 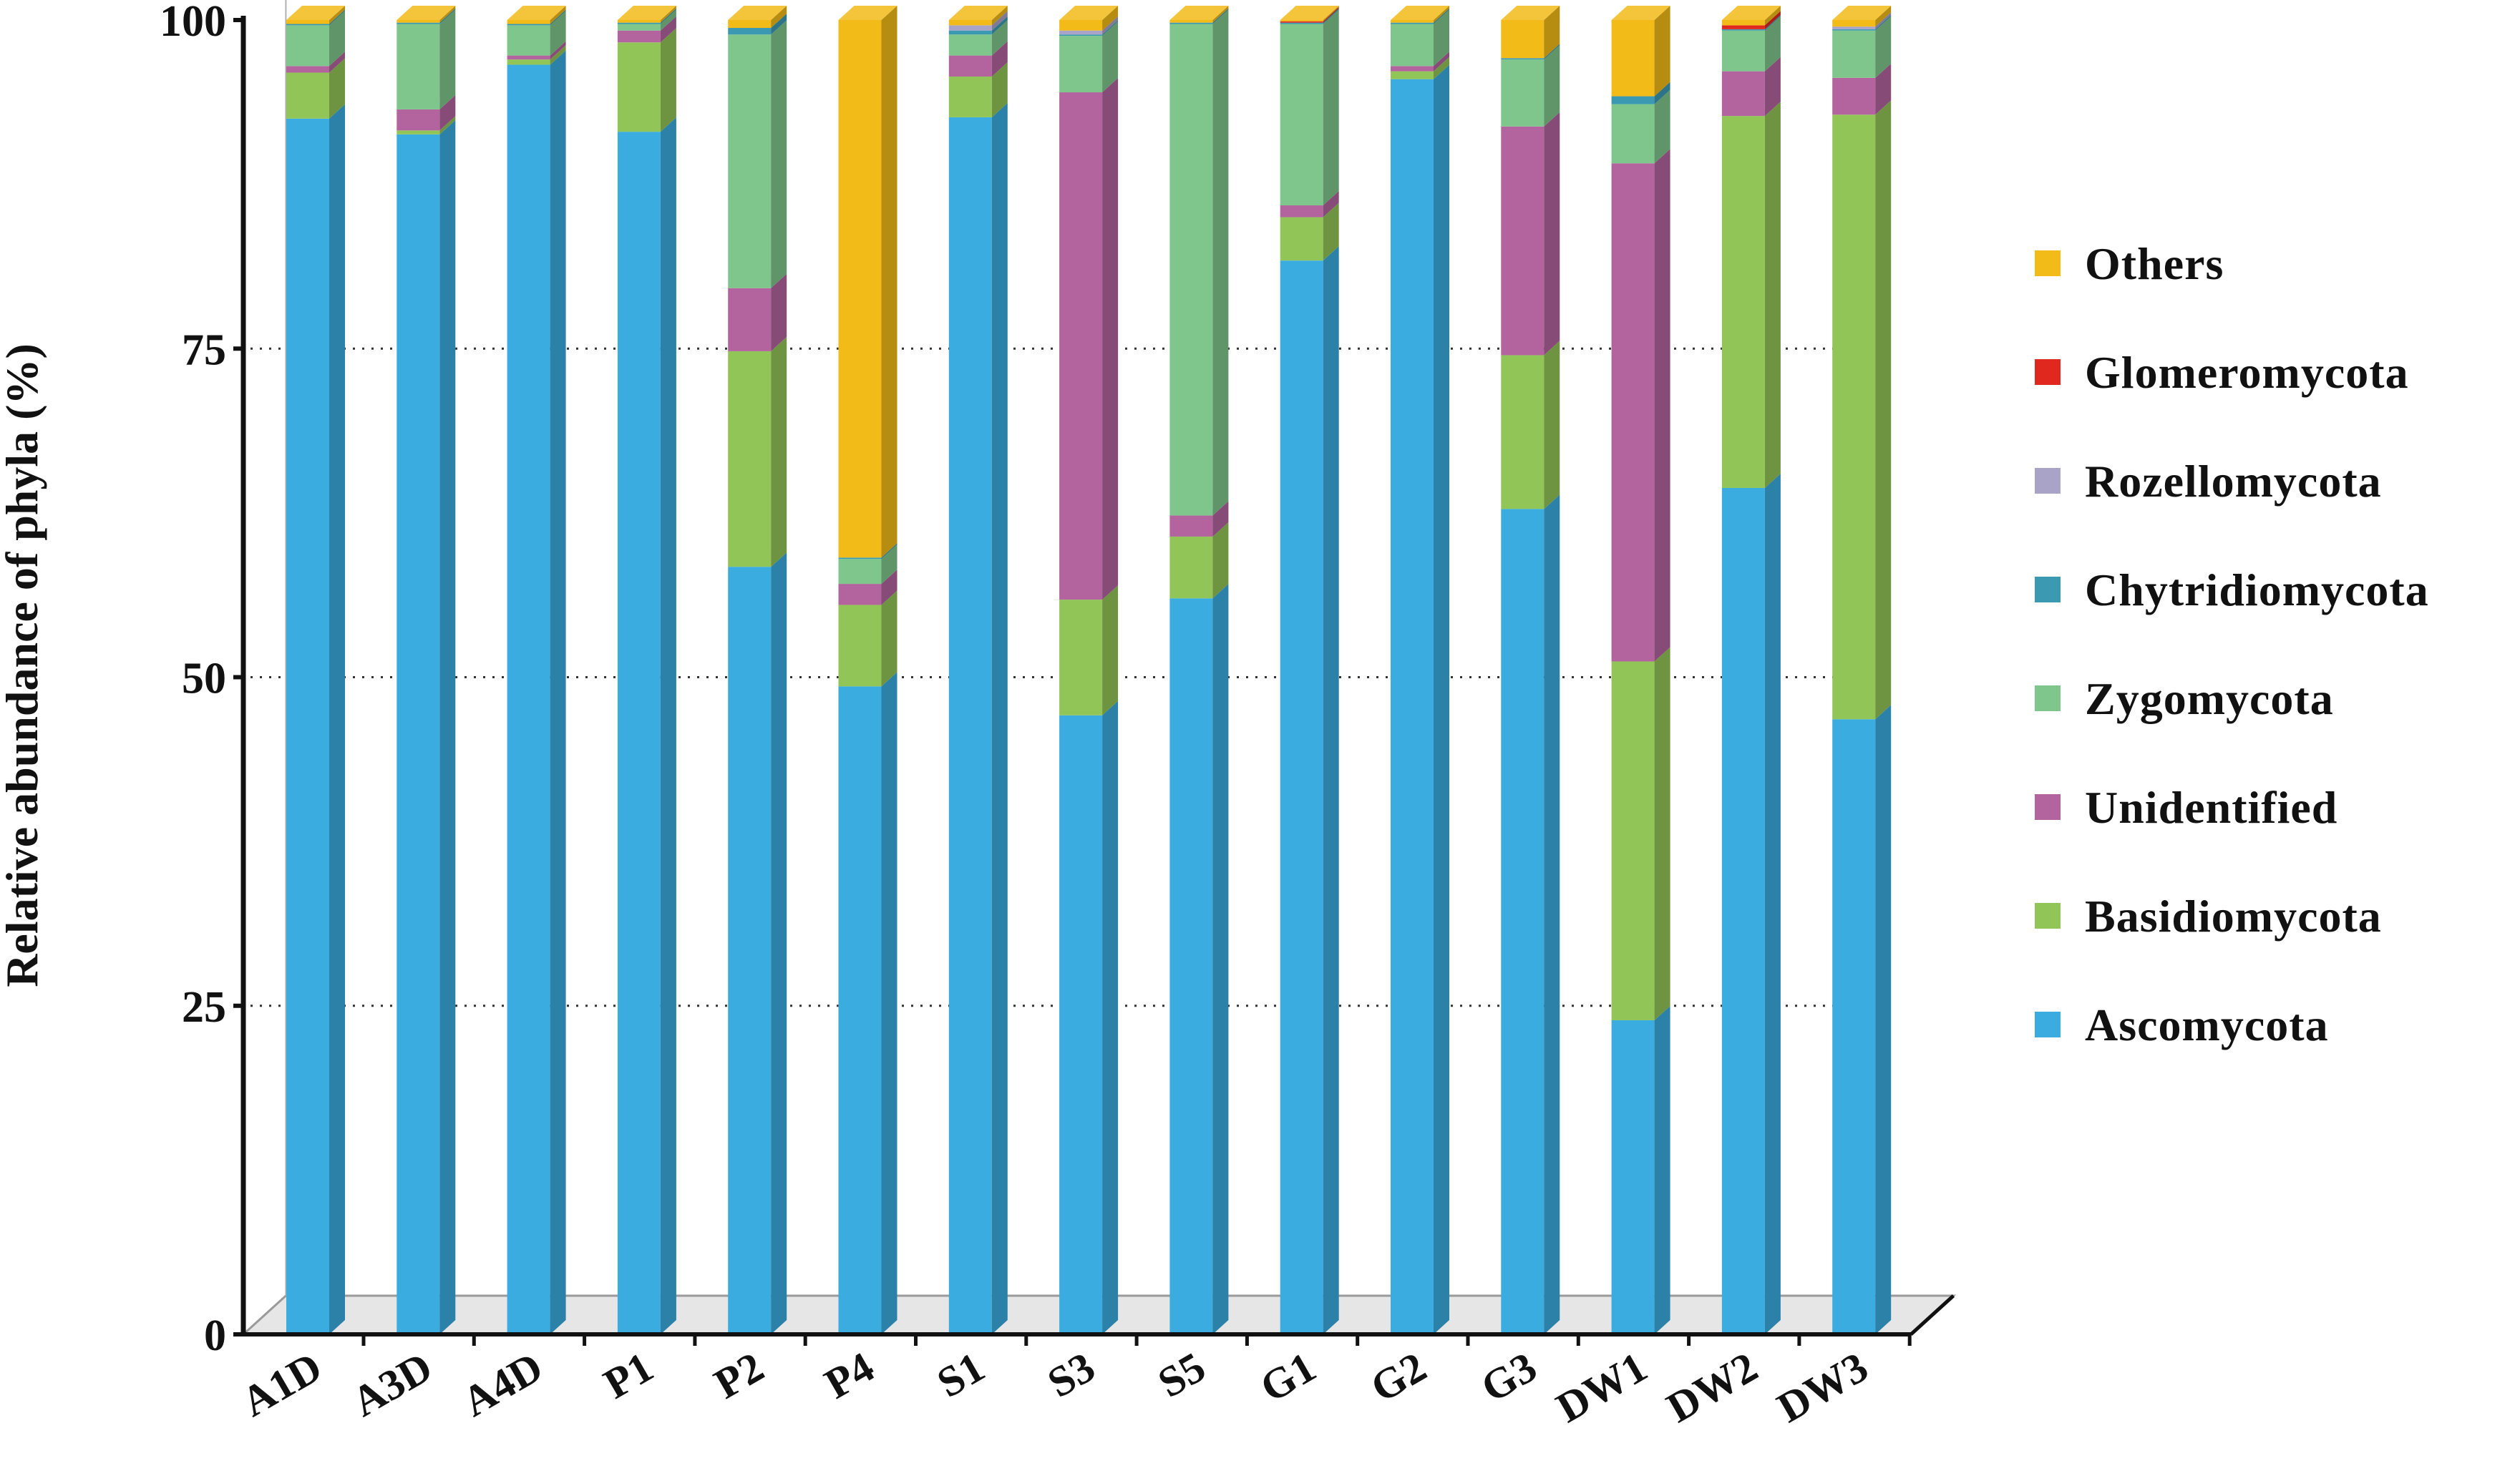 I want to click on y-tick-label: 50, so click(x=204, y=679).